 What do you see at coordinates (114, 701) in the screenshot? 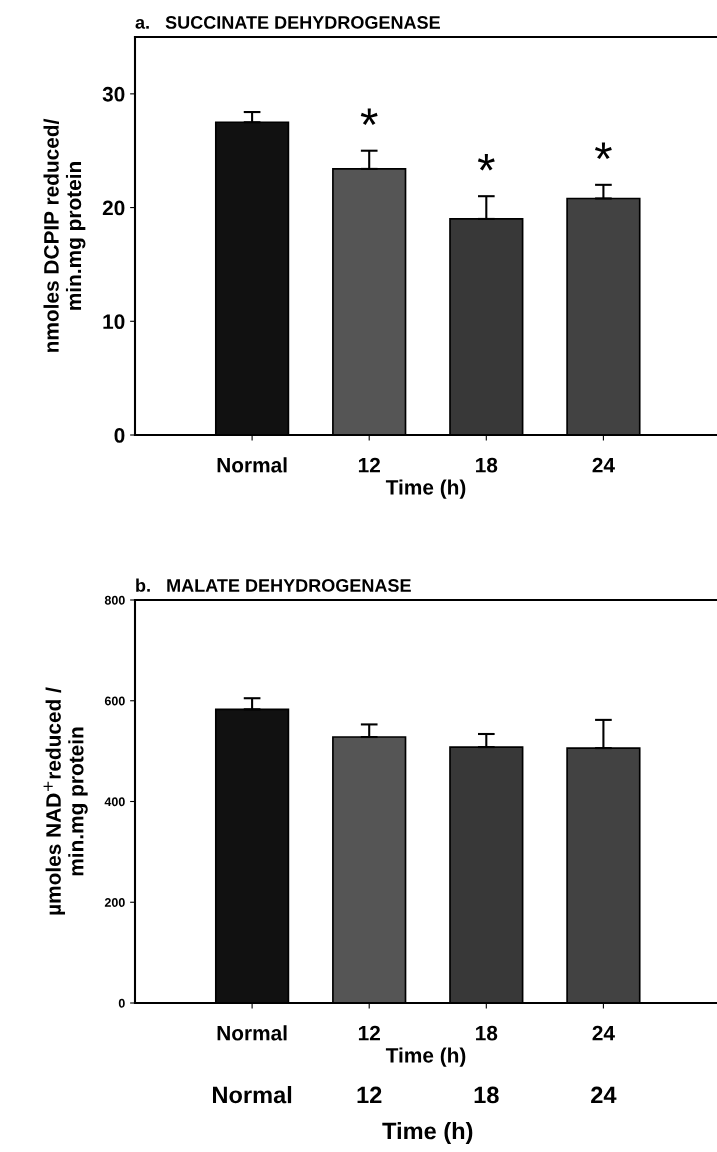
I see `y-tick-label: 600` at bounding box center [114, 701].